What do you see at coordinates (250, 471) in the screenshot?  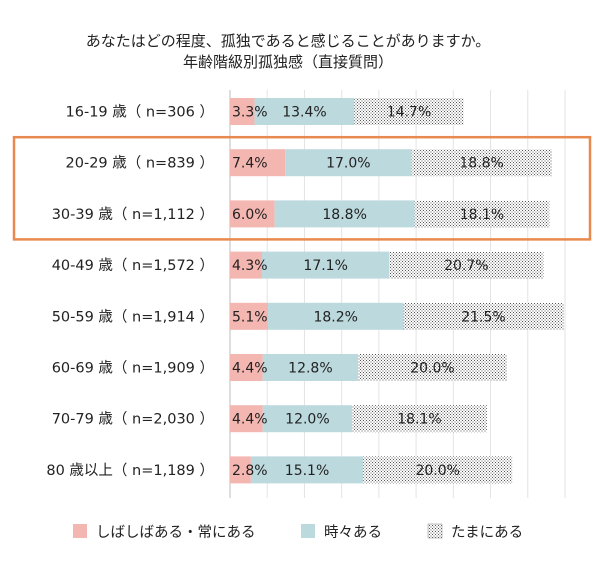 I see `data-label: 2.8%` at bounding box center [250, 471].